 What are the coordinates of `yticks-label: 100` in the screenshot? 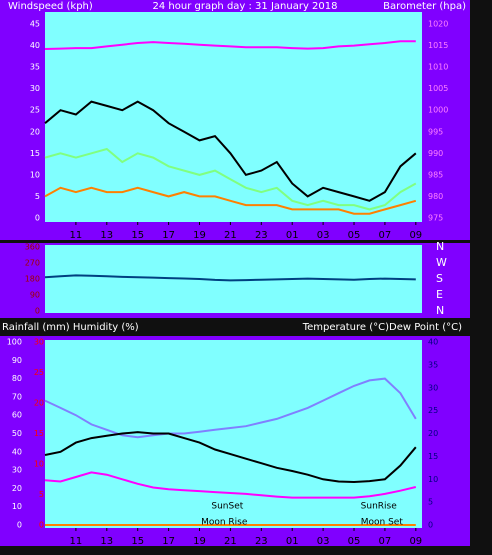 It's located at (14, 342).